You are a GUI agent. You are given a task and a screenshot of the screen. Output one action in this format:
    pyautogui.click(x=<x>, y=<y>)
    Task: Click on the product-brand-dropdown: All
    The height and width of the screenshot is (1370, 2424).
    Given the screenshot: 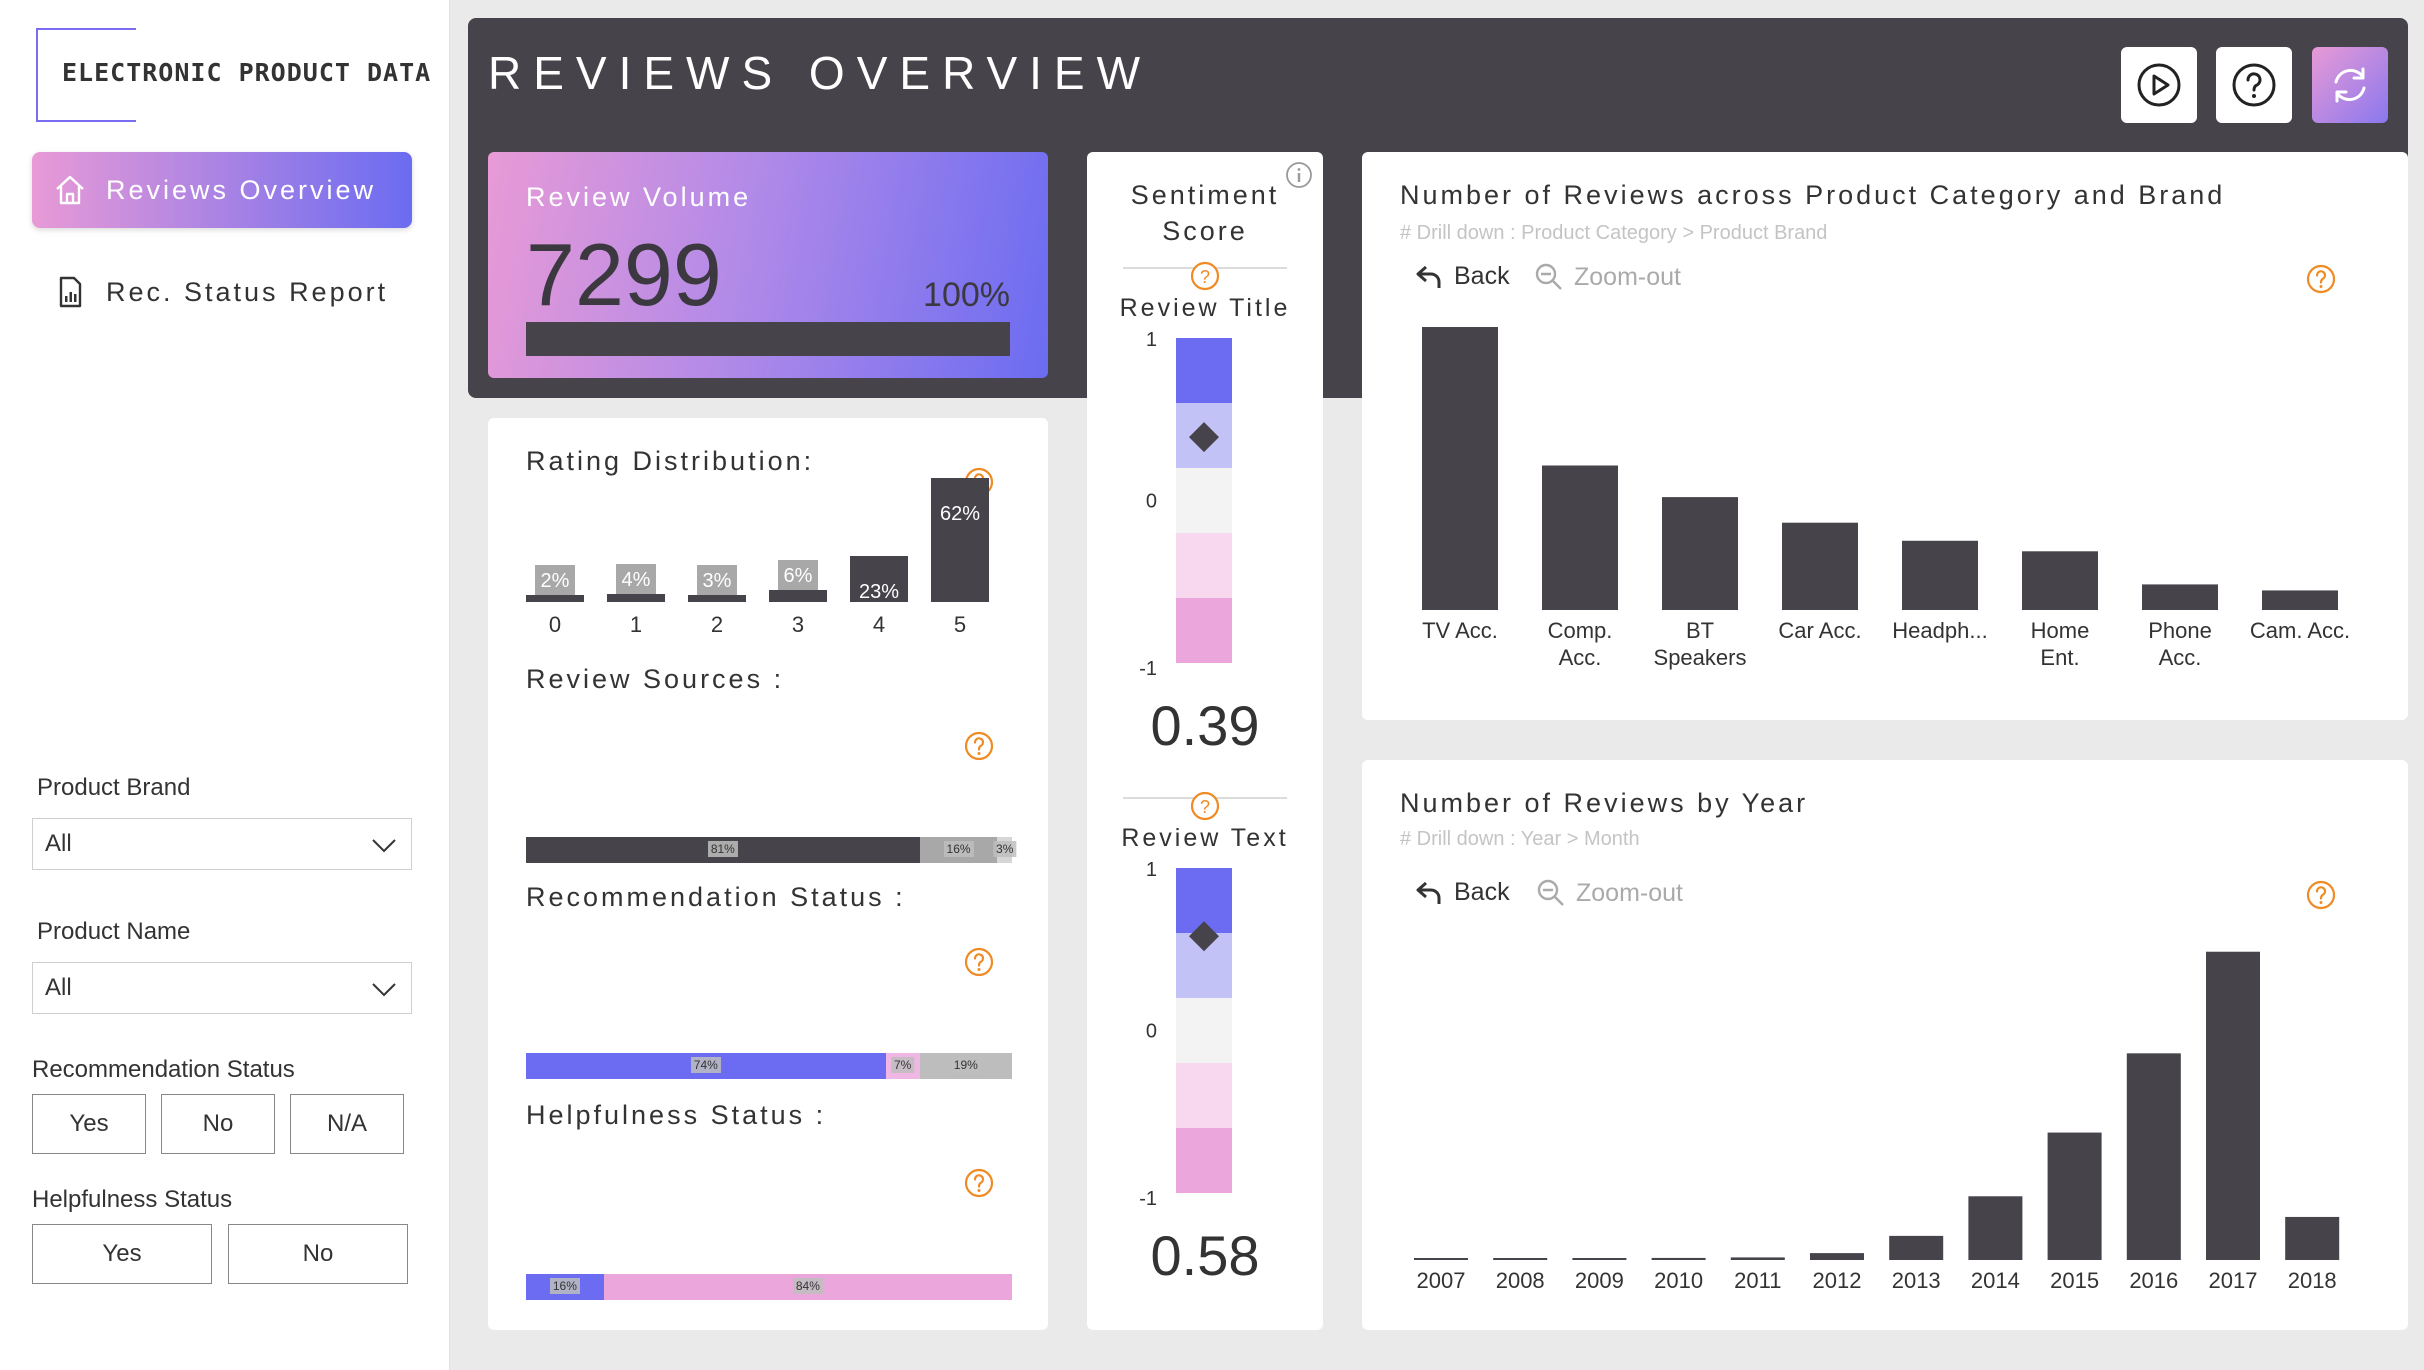 What is the action you would take?
    pyautogui.click(x=222, y=844)
    